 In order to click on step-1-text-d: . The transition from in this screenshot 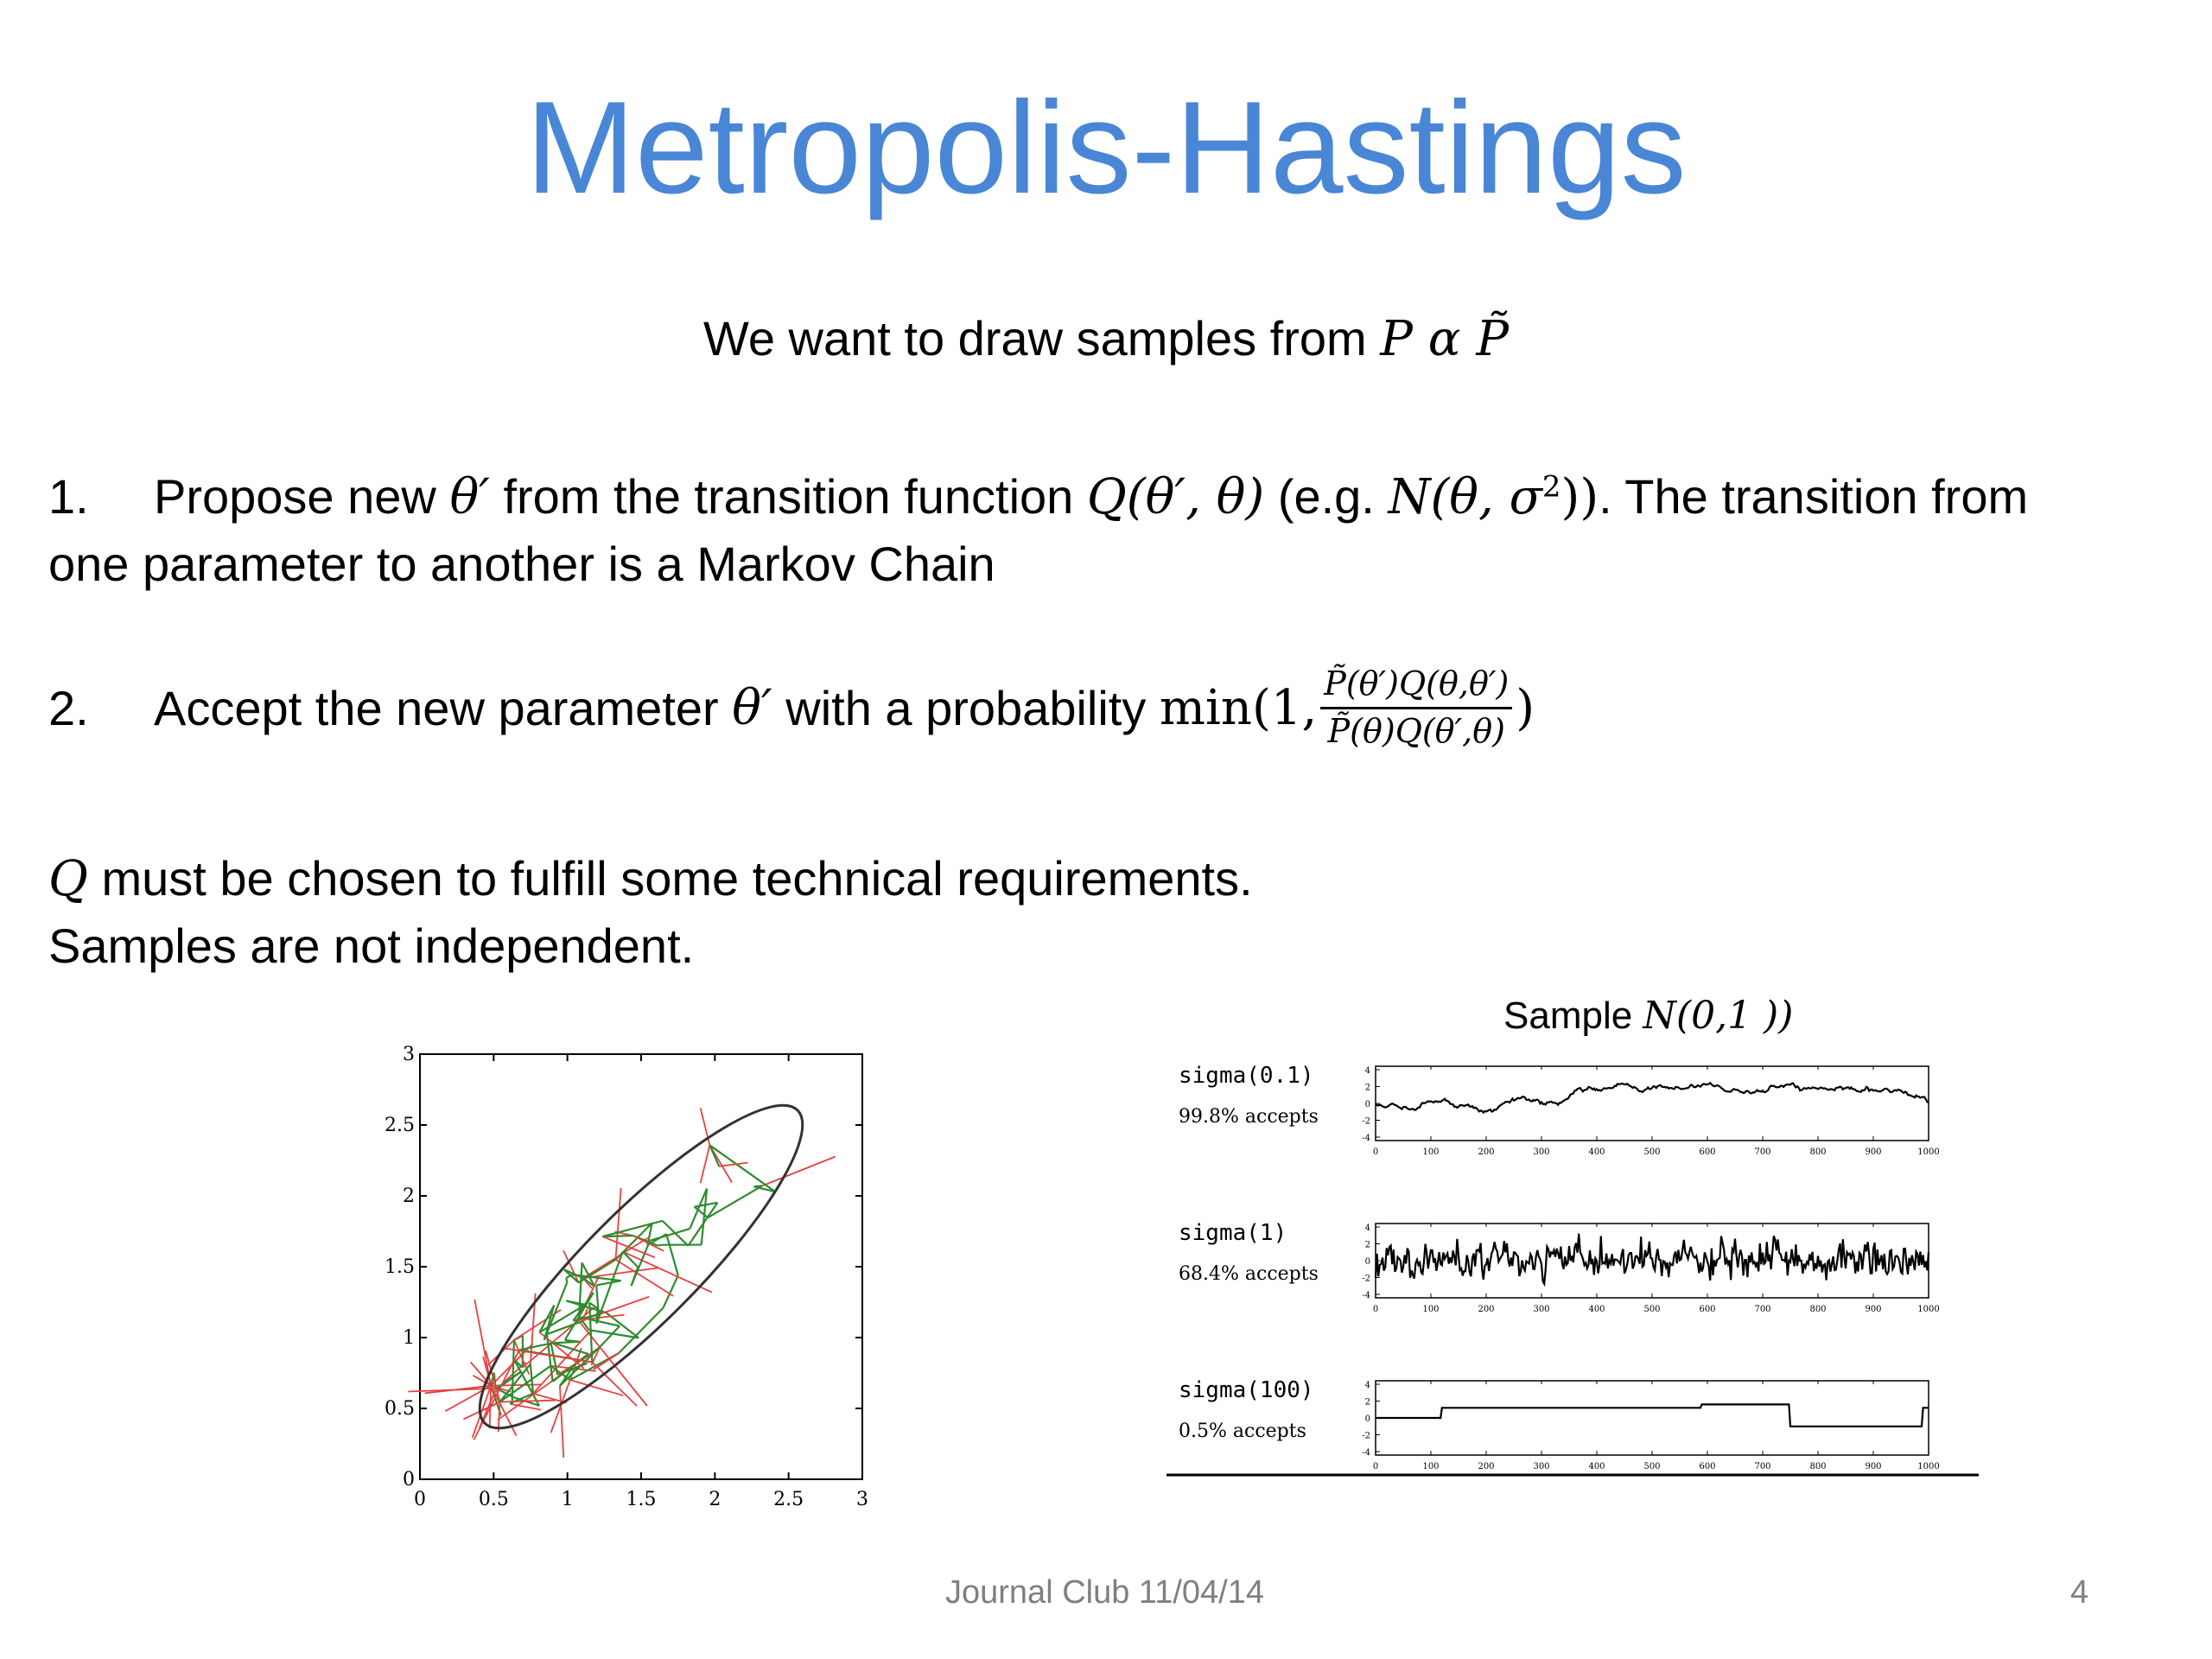, I will do `click(1814, 496)`.